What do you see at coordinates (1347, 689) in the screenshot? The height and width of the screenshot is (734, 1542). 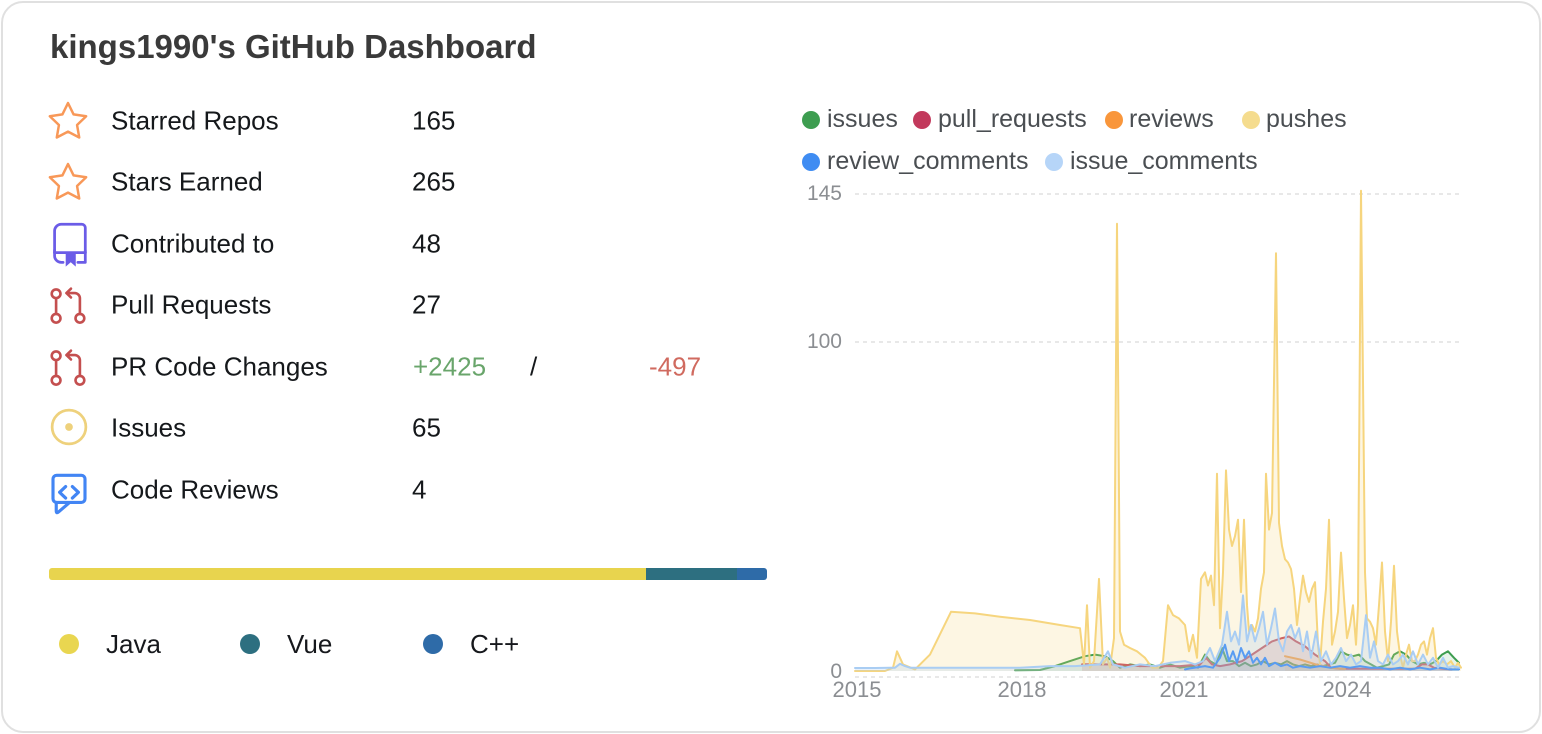 I see `svg-text: 2024` at bounding box center [1347, 689].